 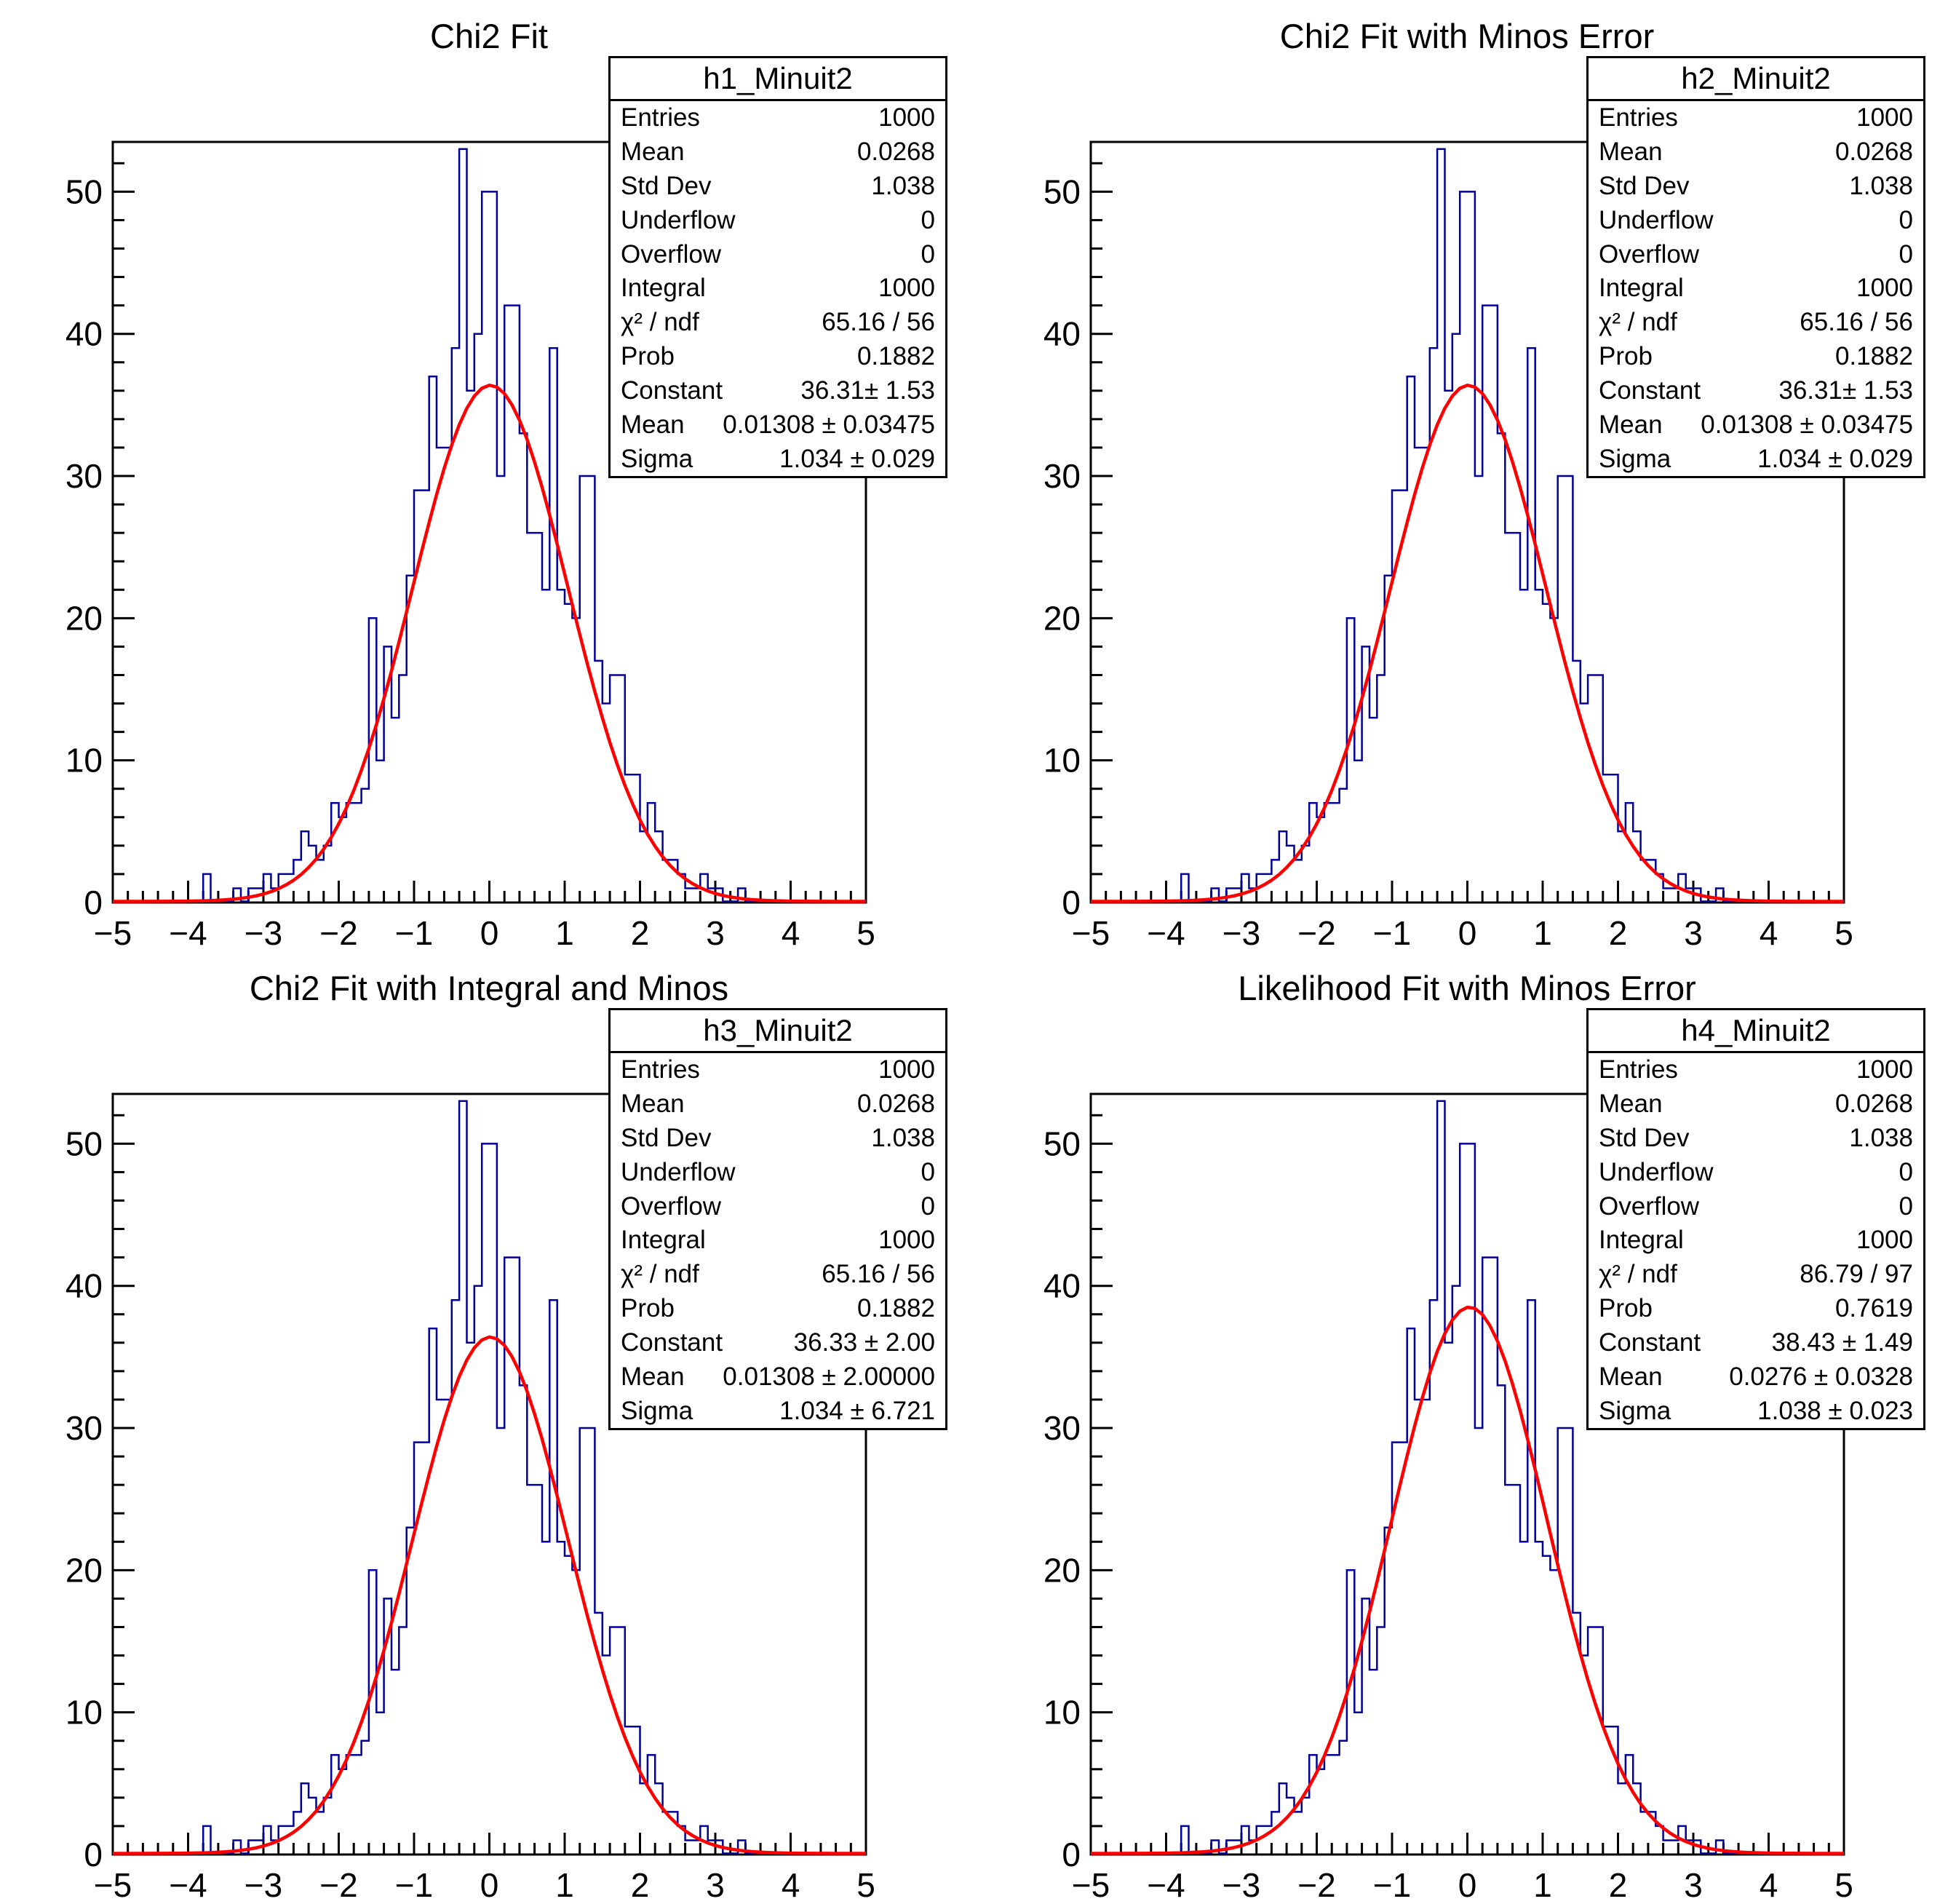 What do you see at coordinates (1874, 152) in the screenshot?
I see `stats-value: 0.0268` at bounding box center [1874, 152].